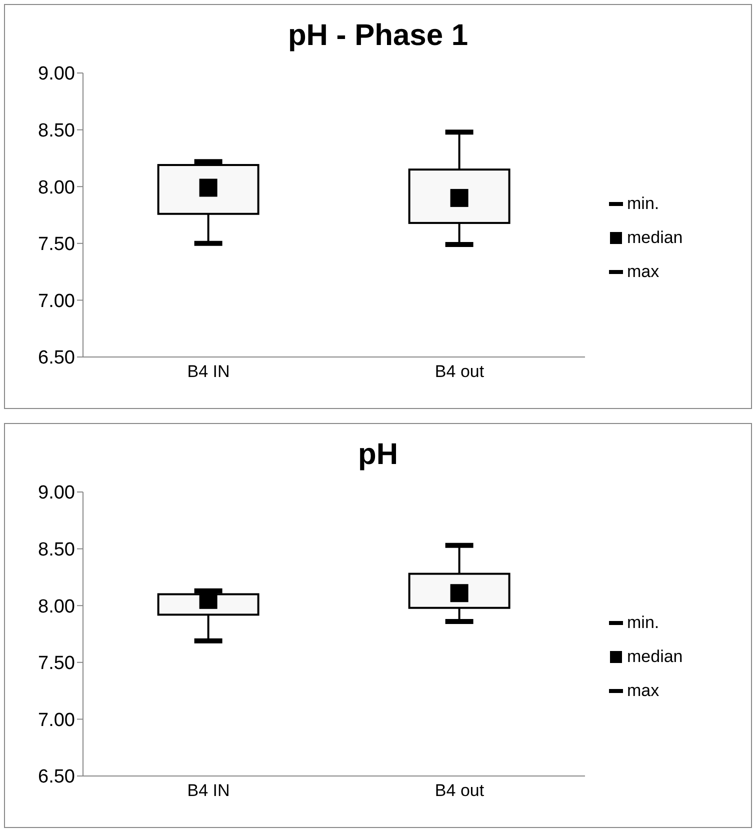 The image size is (754, 831). Describe the element at coordinates (378, 36) in the screenshot. I see `chart-title: pH - Phase 1` at that location.